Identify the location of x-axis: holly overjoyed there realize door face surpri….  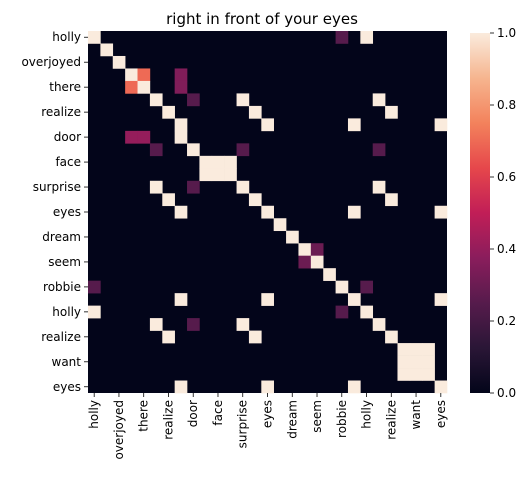
(267, 426).